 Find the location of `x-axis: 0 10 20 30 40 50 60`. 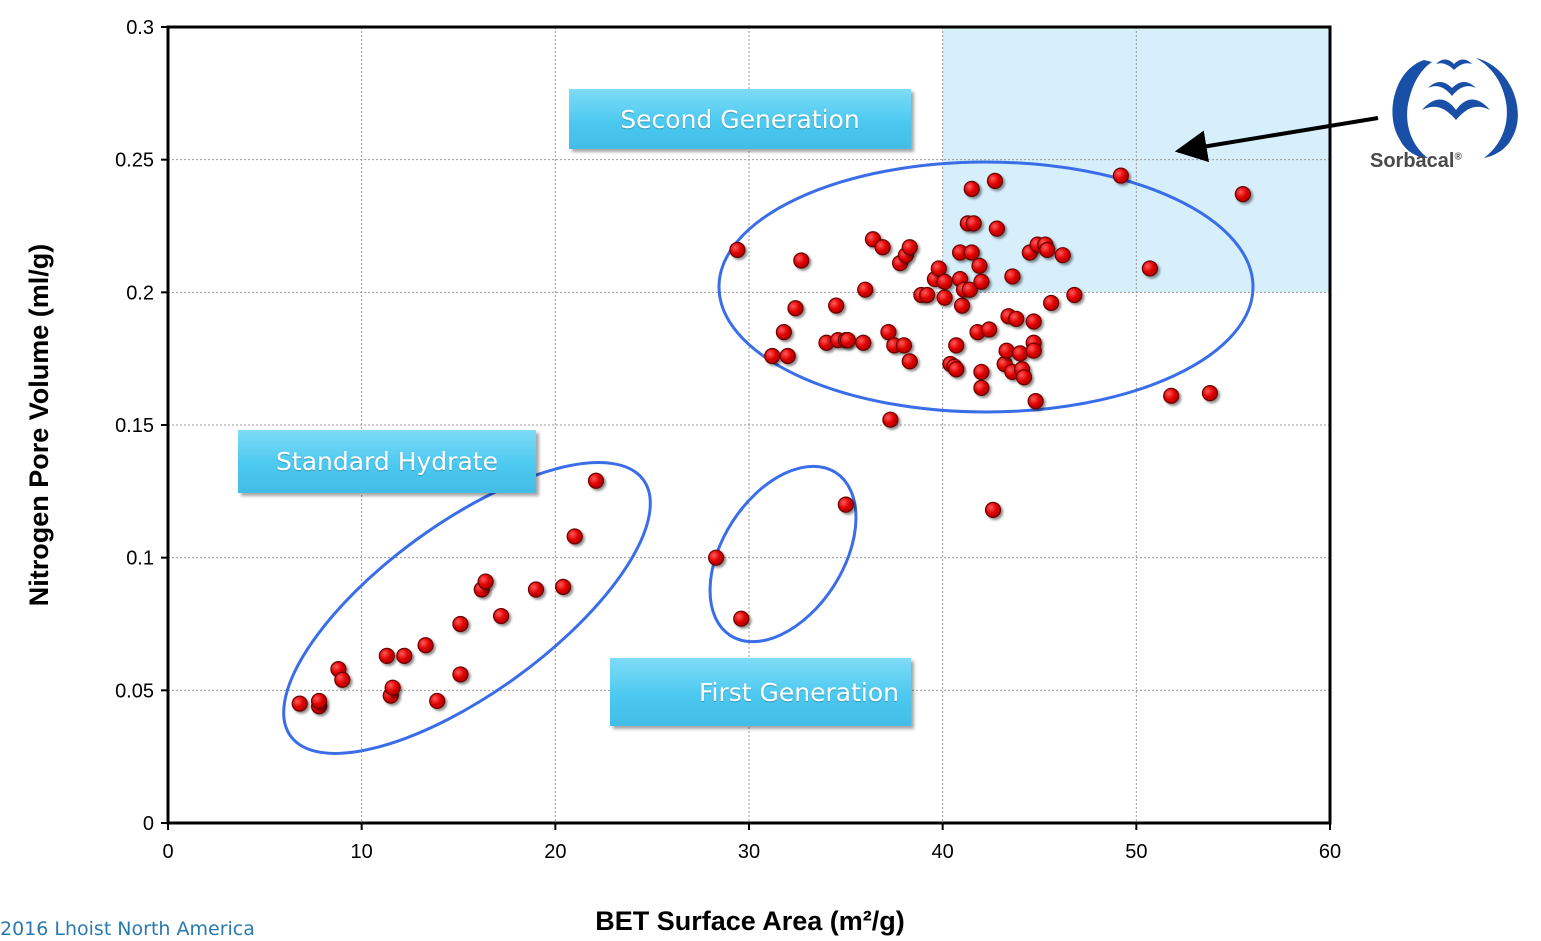

x-axis: 0 10 20 30 40 50 60 is located at coordinates (751, 843).